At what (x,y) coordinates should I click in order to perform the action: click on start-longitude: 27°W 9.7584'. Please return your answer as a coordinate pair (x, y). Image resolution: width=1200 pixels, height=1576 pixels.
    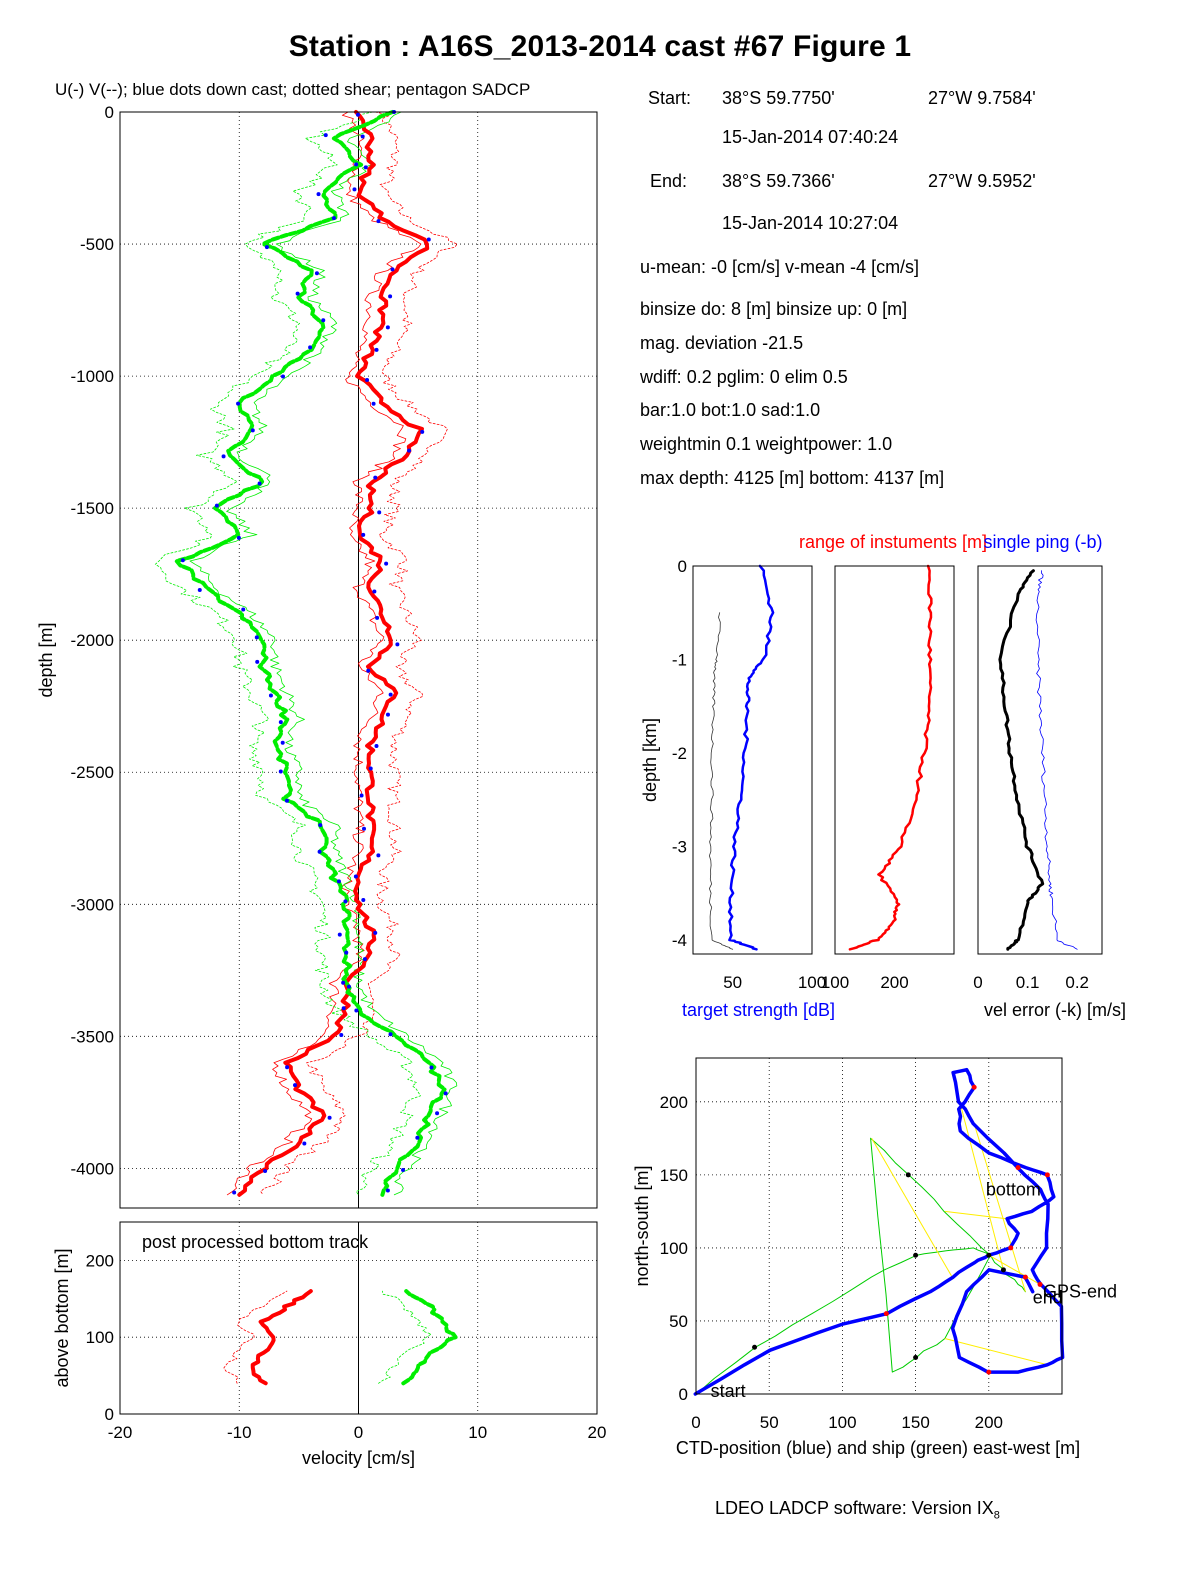
    Looking at the image, I should click on (982, 98).